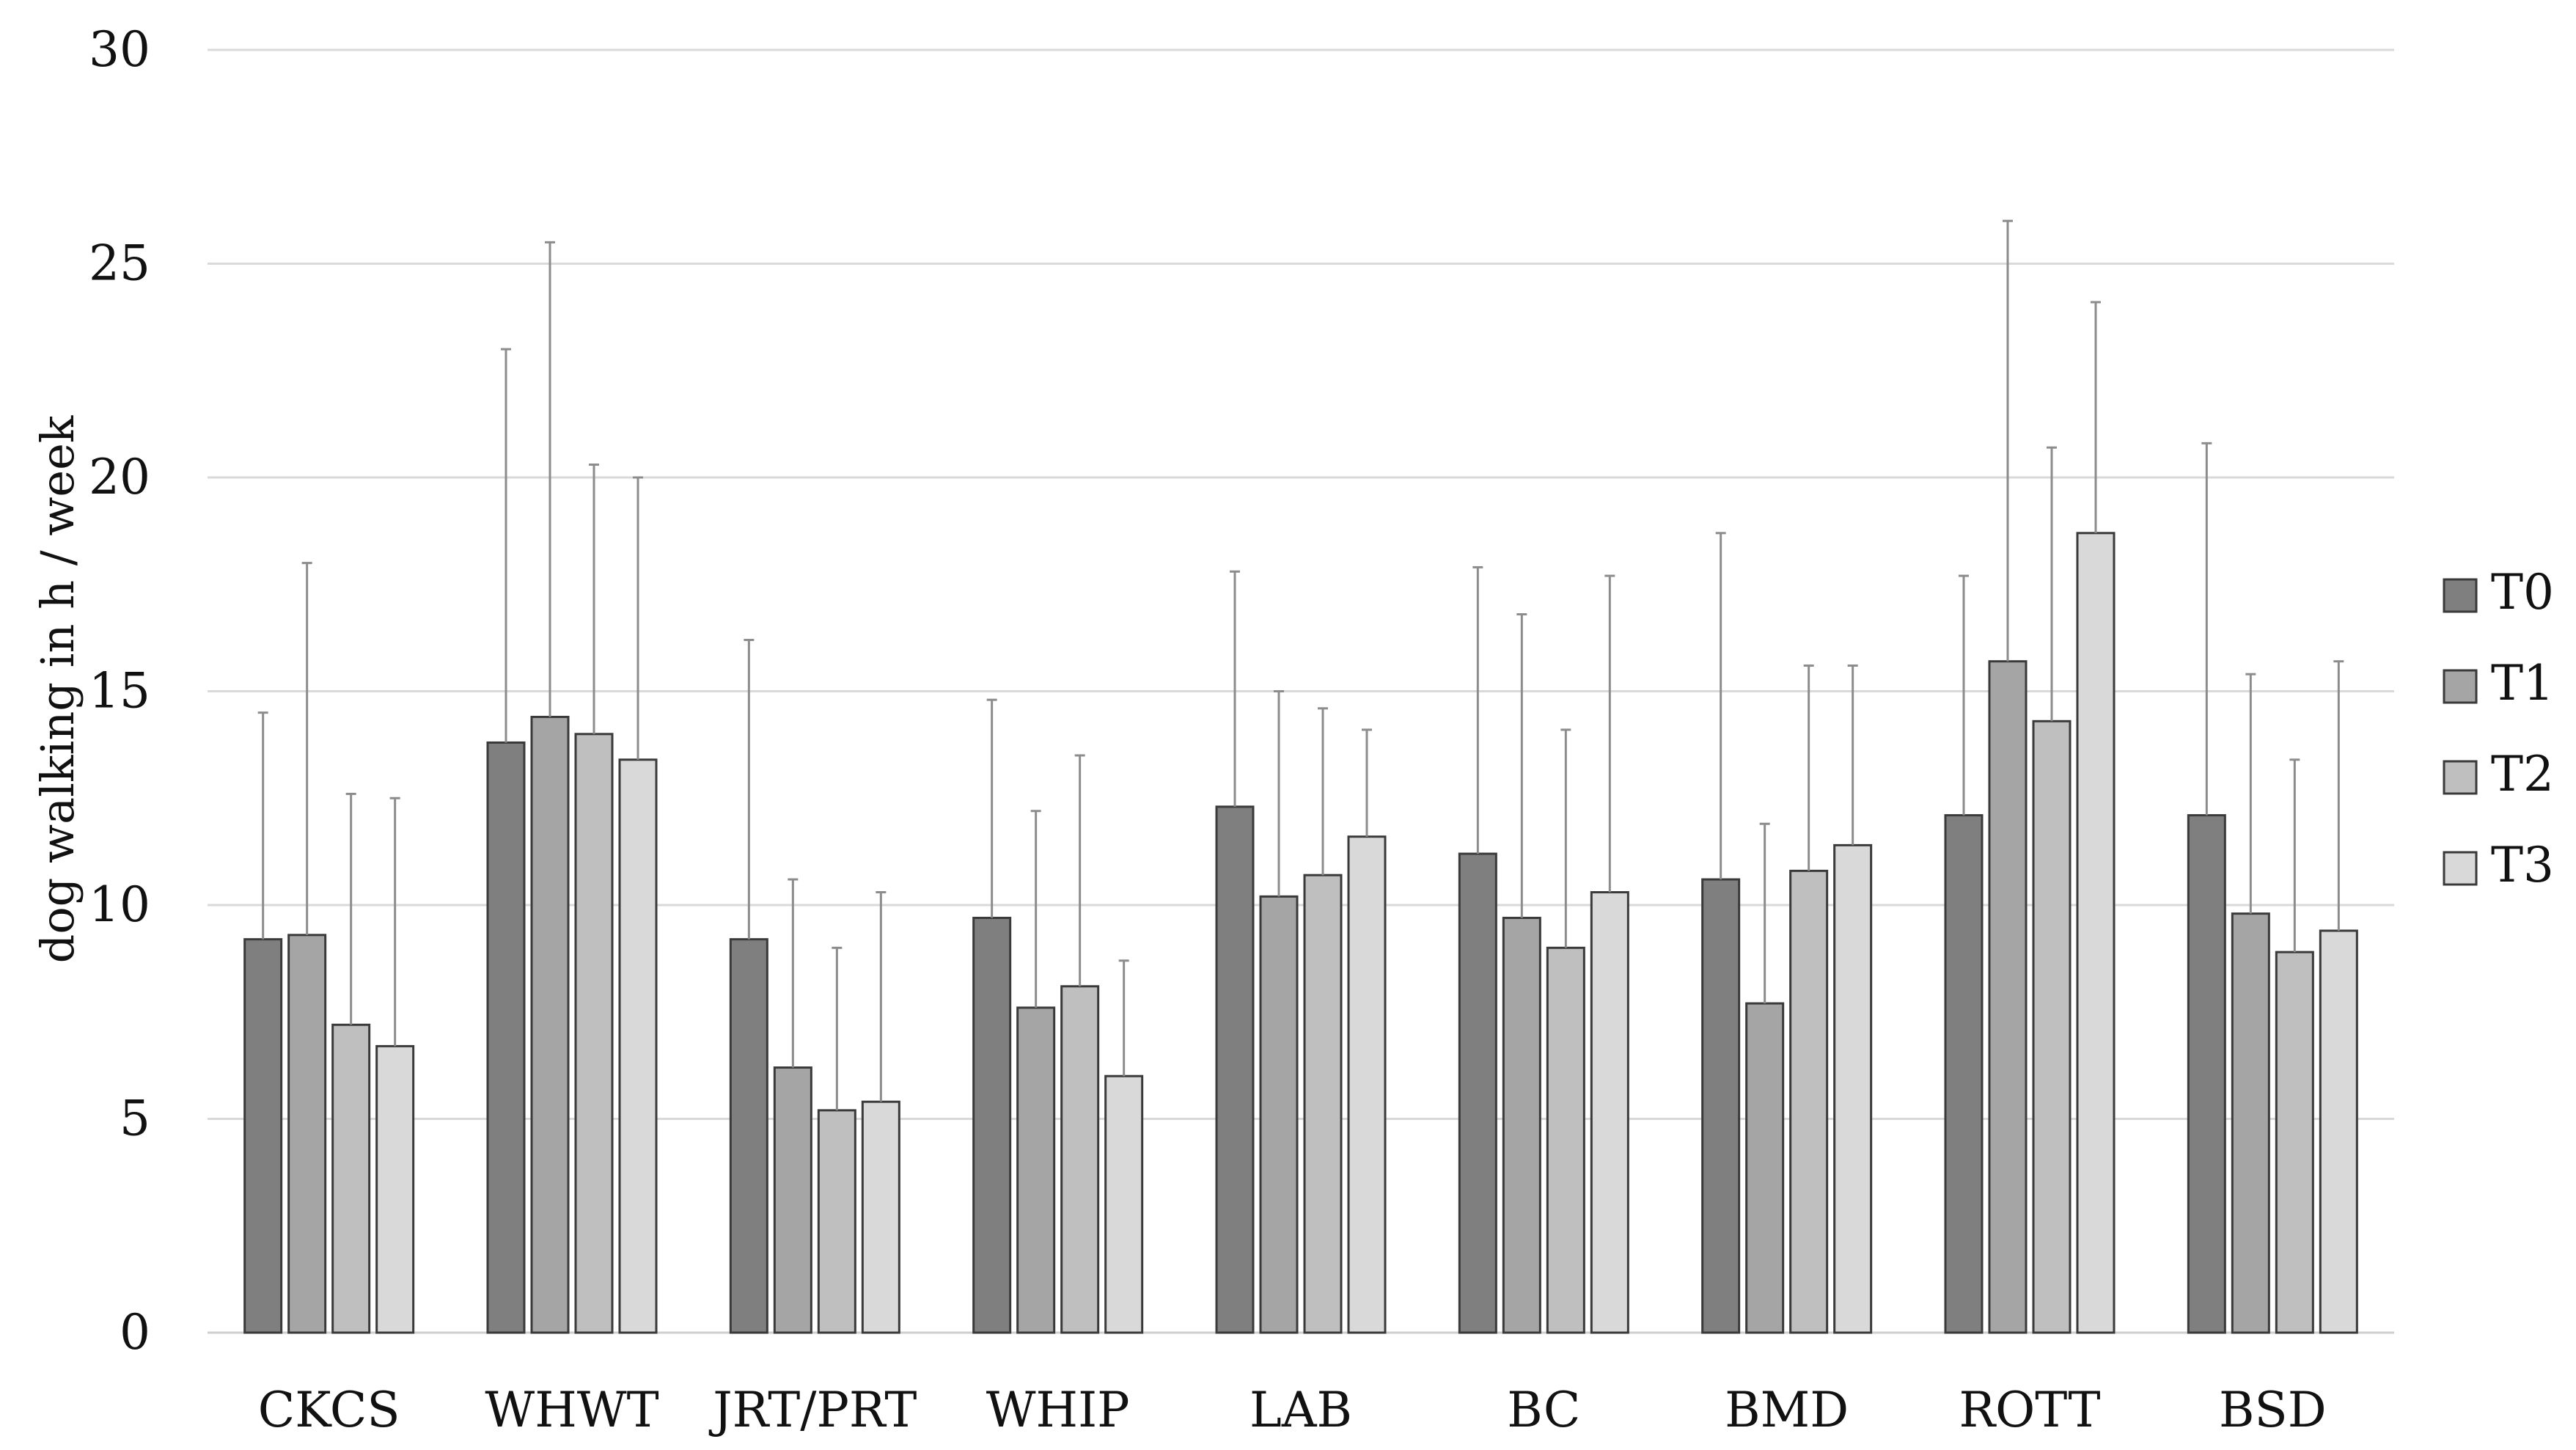 This screenshot has width=2576, height=1450. I want to click on bar-t0-ckcs, so click(263, 1136).